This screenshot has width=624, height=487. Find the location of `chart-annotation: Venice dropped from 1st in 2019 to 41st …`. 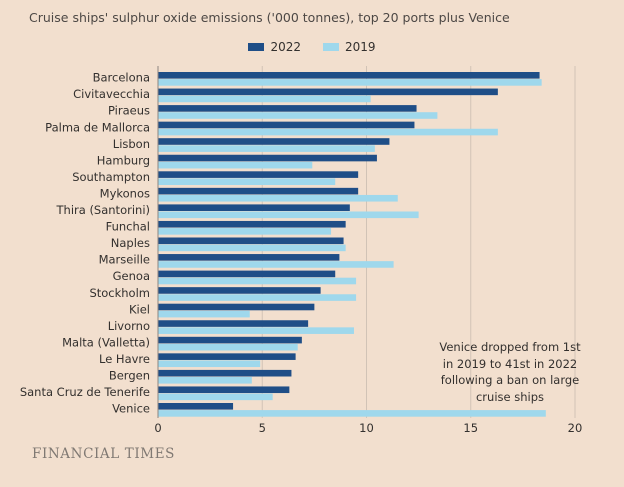

chart-annotation: Venice dropped from 1st in 2019 to 41st … is located at coordinates (510, 372).